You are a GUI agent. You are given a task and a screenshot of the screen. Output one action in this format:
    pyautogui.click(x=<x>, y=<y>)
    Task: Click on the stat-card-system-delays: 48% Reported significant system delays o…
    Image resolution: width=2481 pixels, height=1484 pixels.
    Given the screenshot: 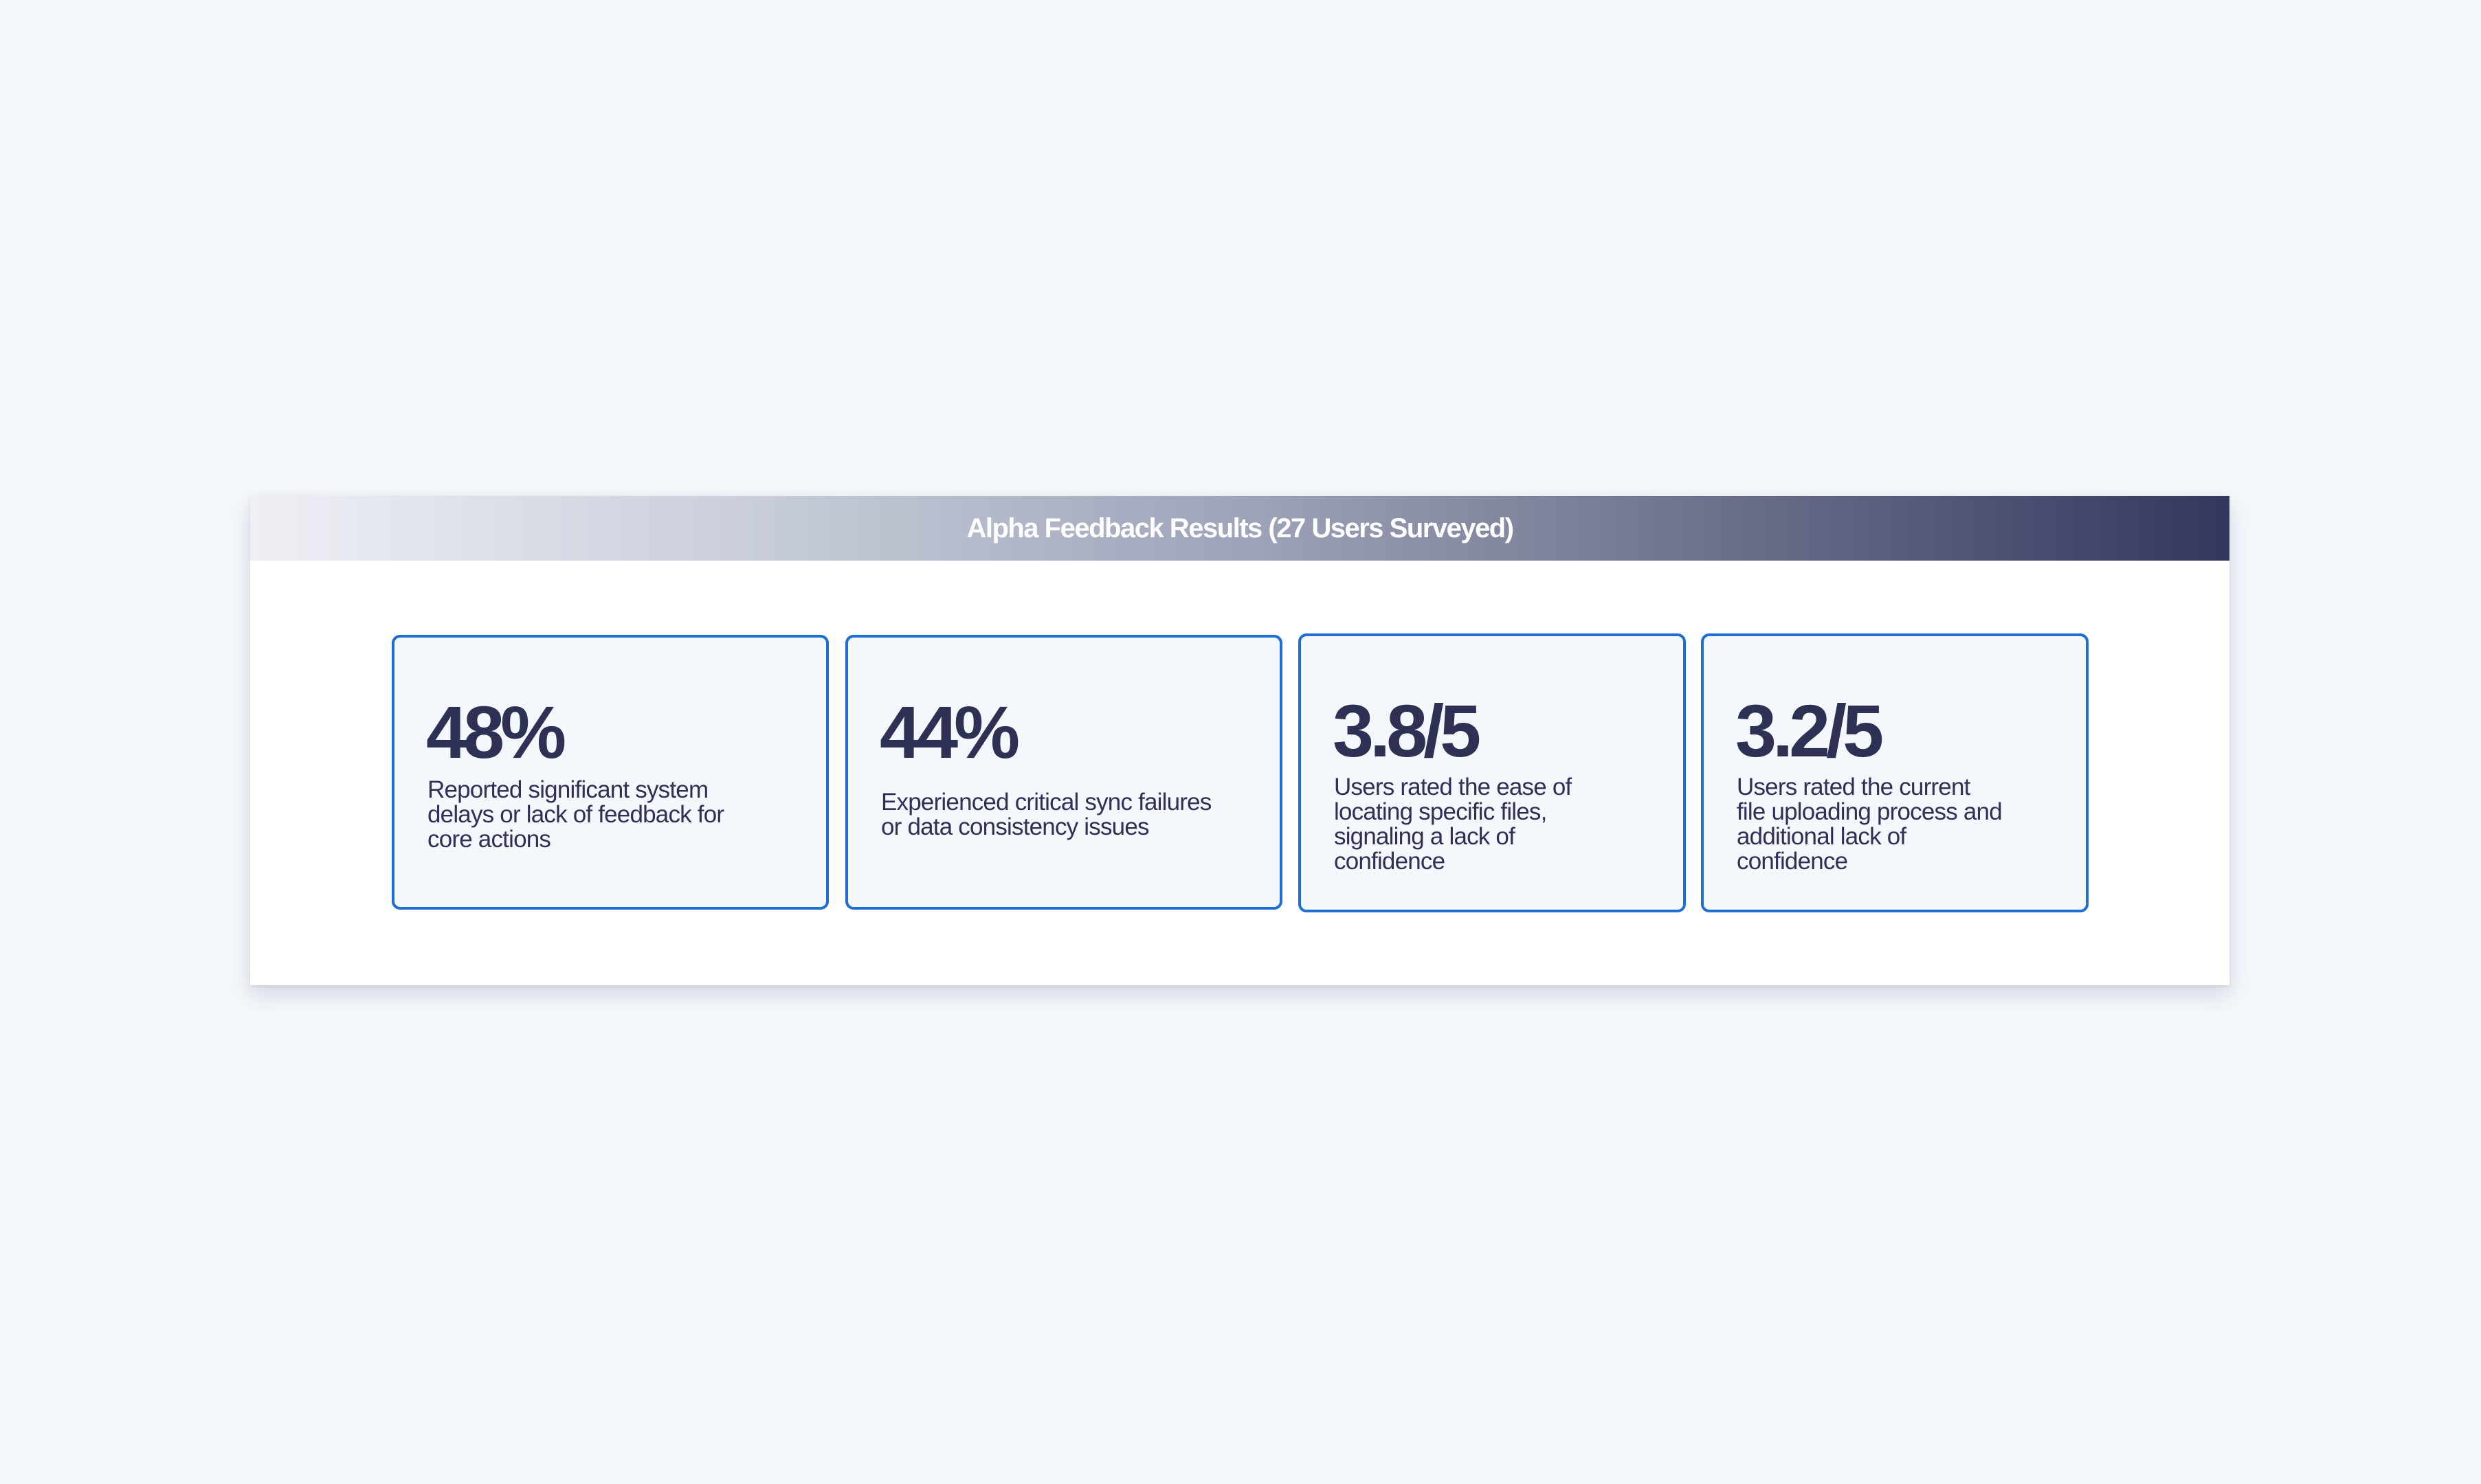 What is the action you would take?
    pyautogui.click(x=610, y=772)
    